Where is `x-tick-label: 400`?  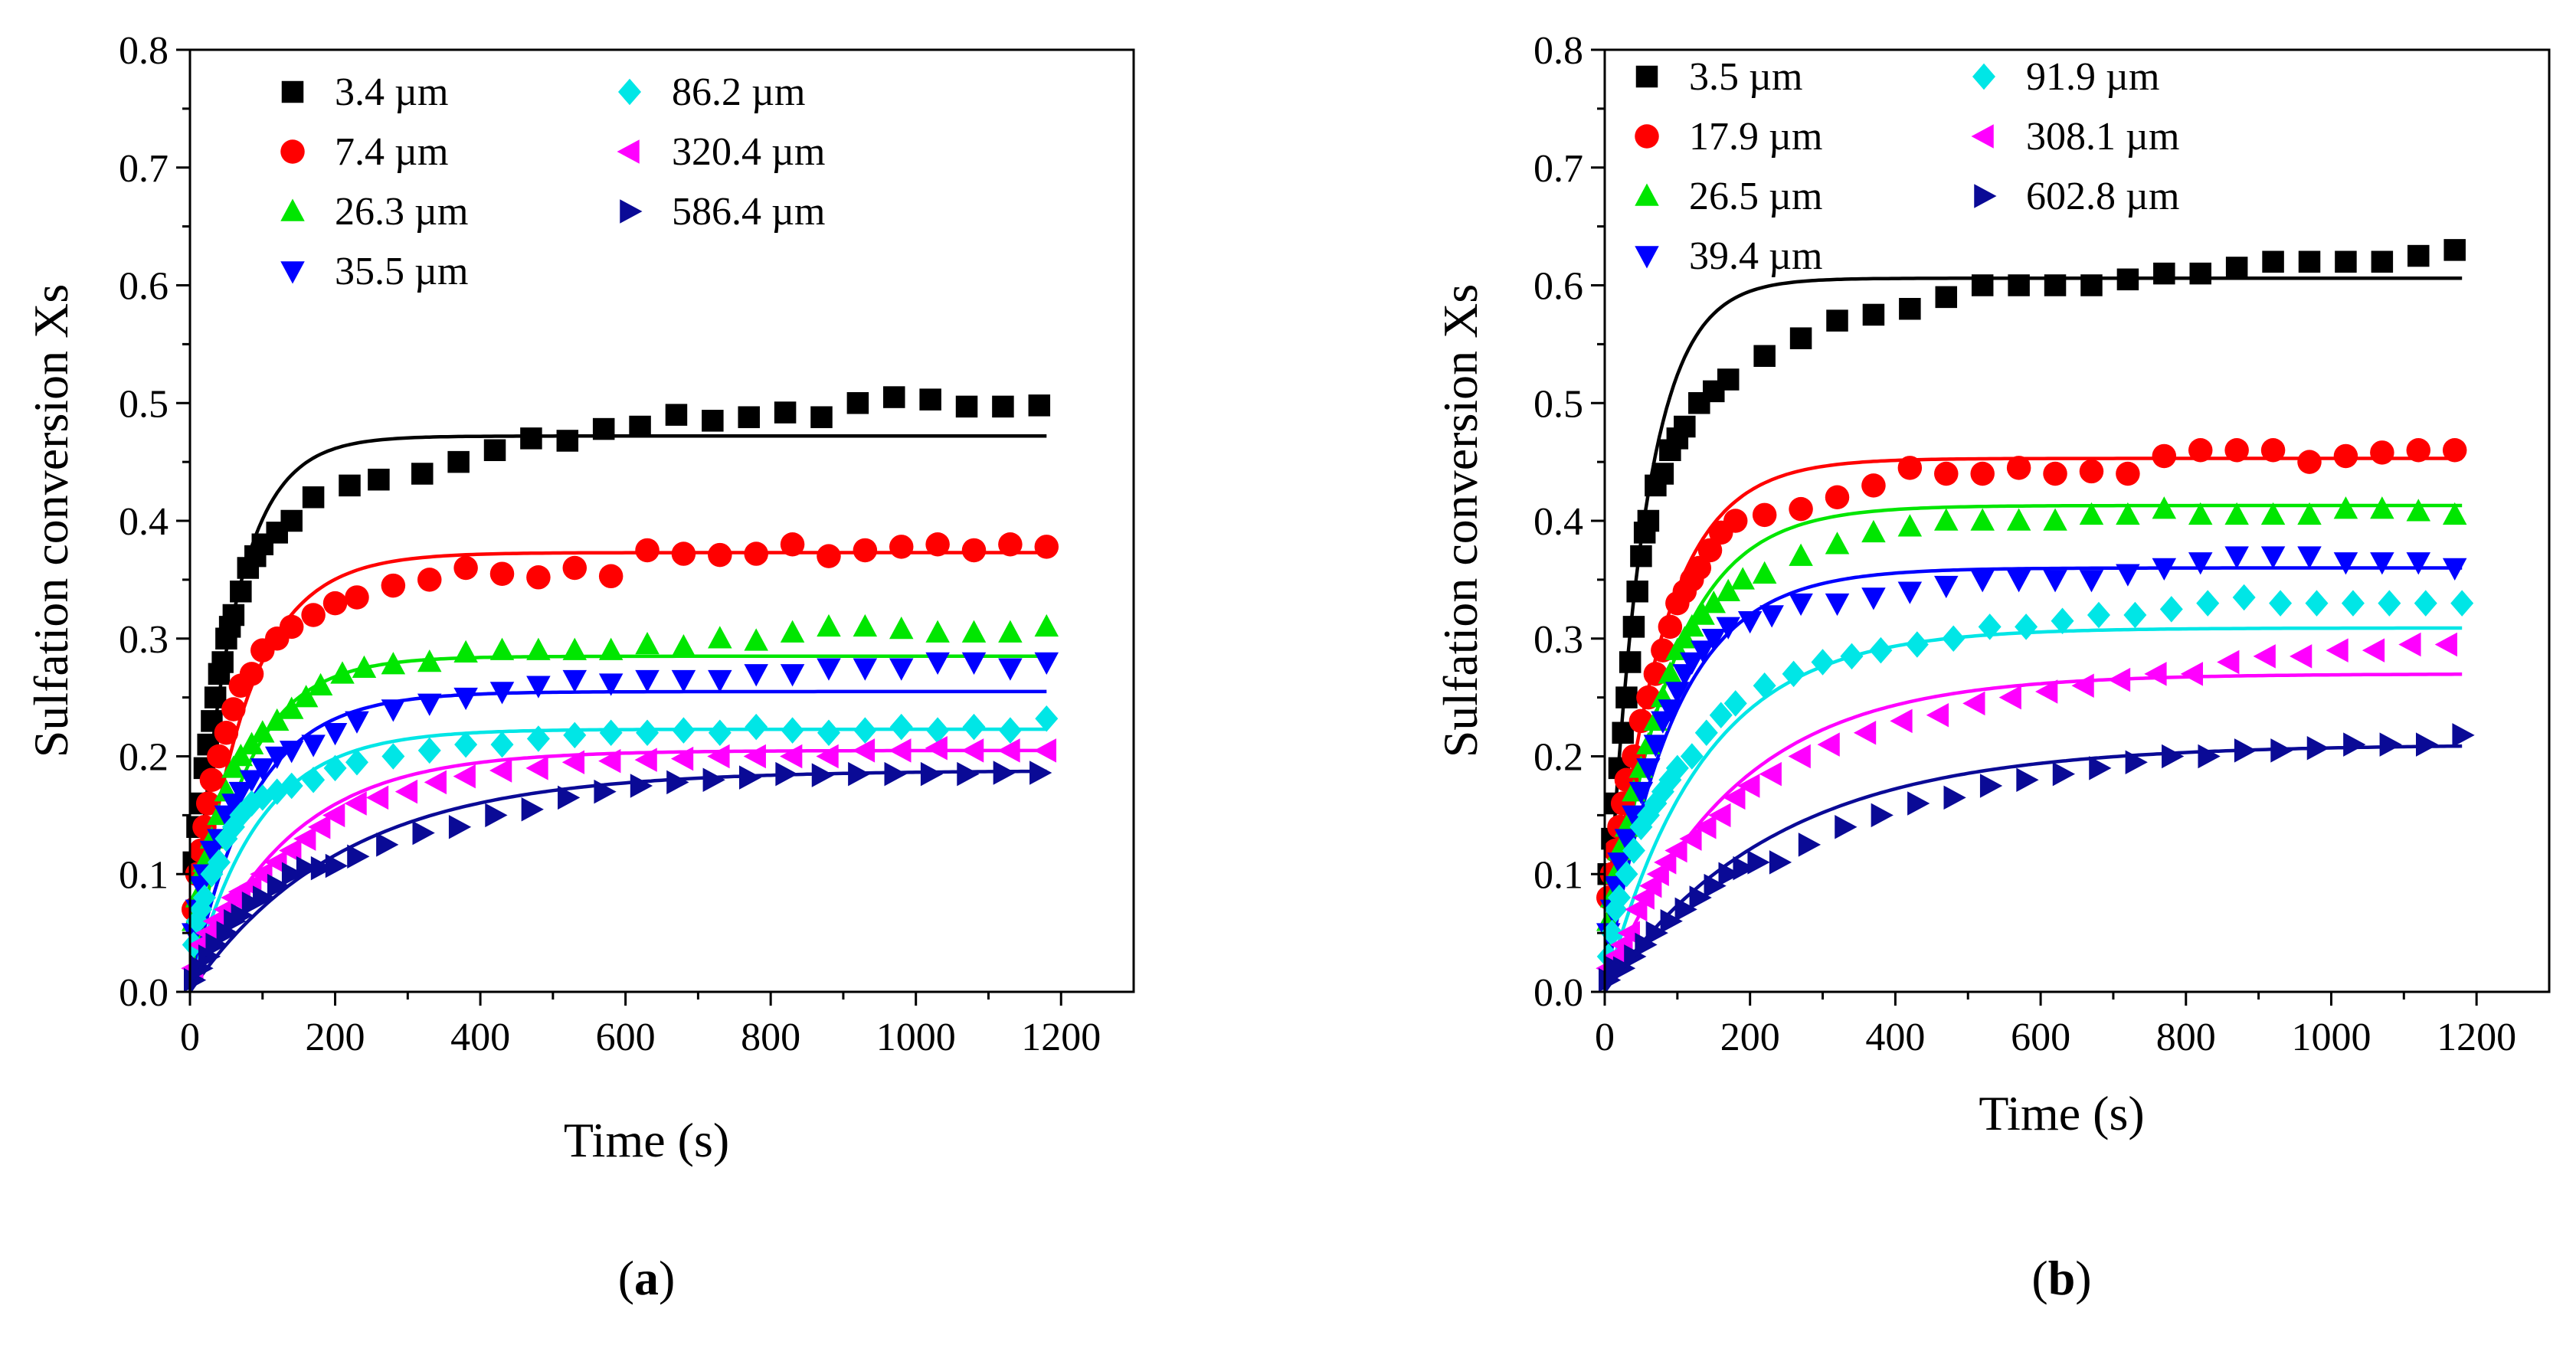 x-tick-label: 400 is located at coordinates (1895, 1037).